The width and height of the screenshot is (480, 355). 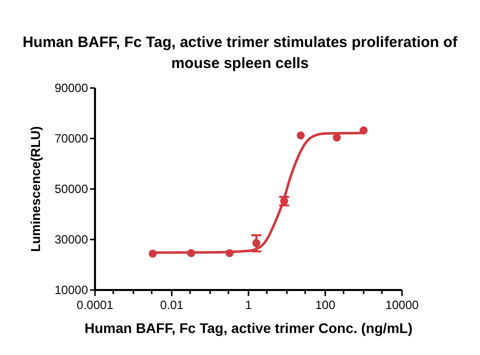 What do you see at coordinates (71, 139) in the screenshot?
I see `y-tick-label: 70000` at bounding box center [71, 139].